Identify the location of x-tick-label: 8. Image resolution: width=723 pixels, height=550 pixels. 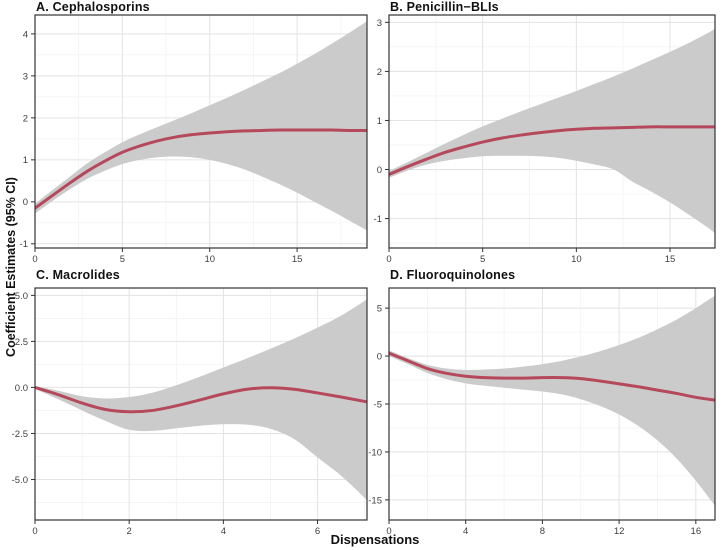
(542, 531).